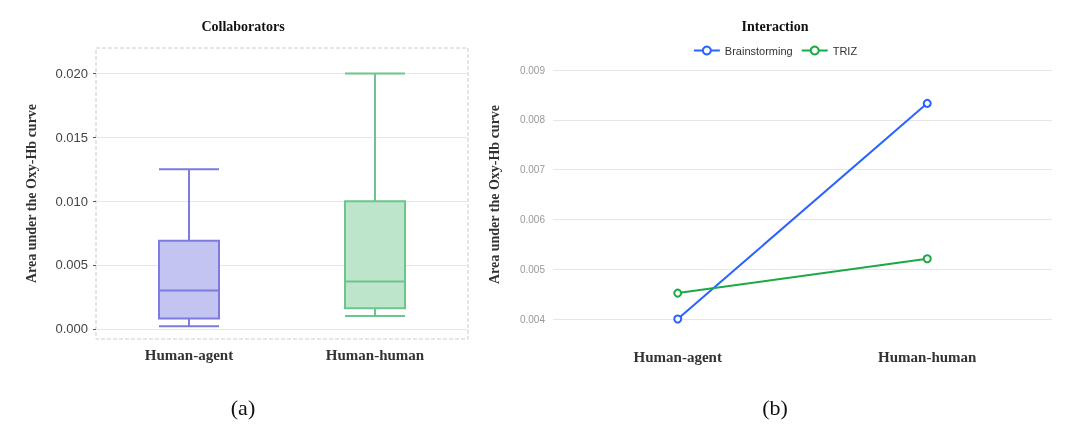 The height and width of the screenshot is (432, 1080). What do you see at coordinates (532, 219) in the screenshot?
I see `y-tick-label: 0.006` at bounding box center [532, 219].